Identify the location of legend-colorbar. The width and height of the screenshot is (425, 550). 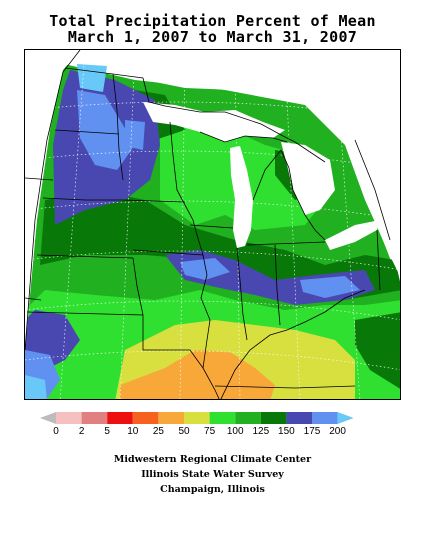
(197, 418).